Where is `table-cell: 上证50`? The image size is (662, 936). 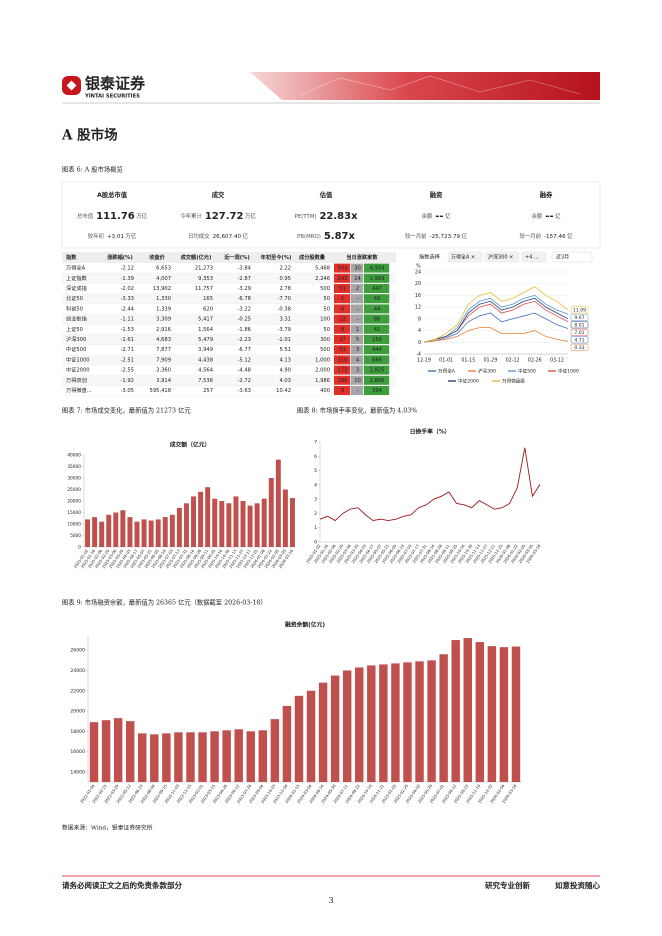
table-cell: 上证50 is located at coordinates (74, 329).